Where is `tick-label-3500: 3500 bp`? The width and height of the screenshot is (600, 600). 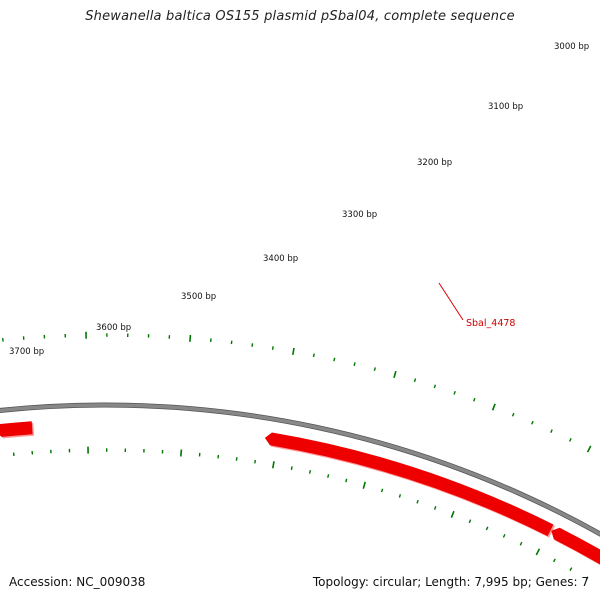 tick-label-3500: 3500 bp is located at coordinates (198, 297).